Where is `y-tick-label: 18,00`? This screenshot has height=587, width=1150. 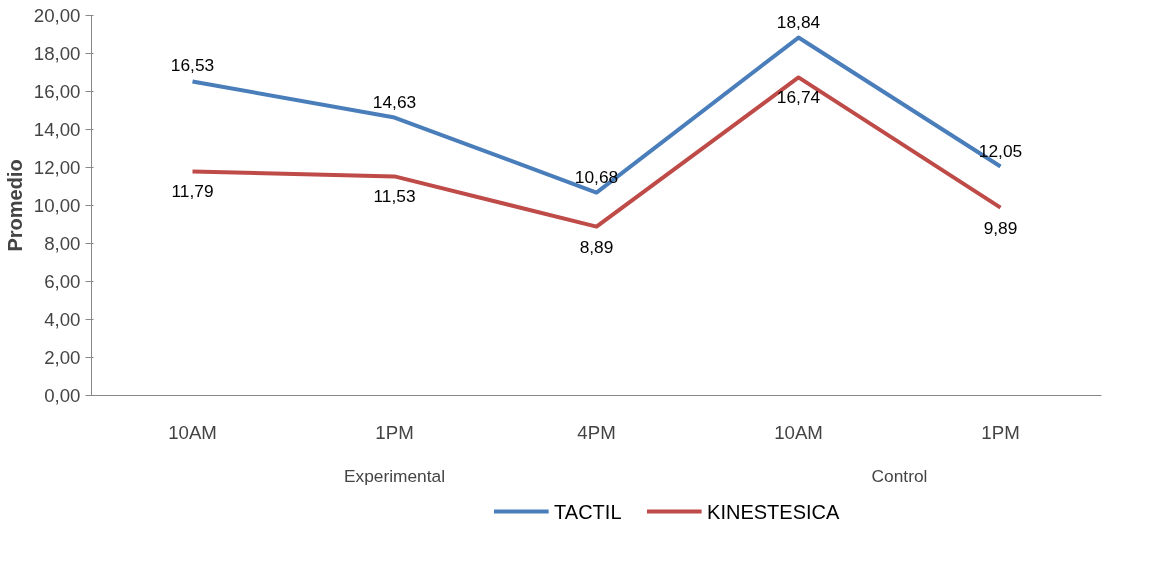
y-tick-label: 18,00 is located at coordinates (57, 53).